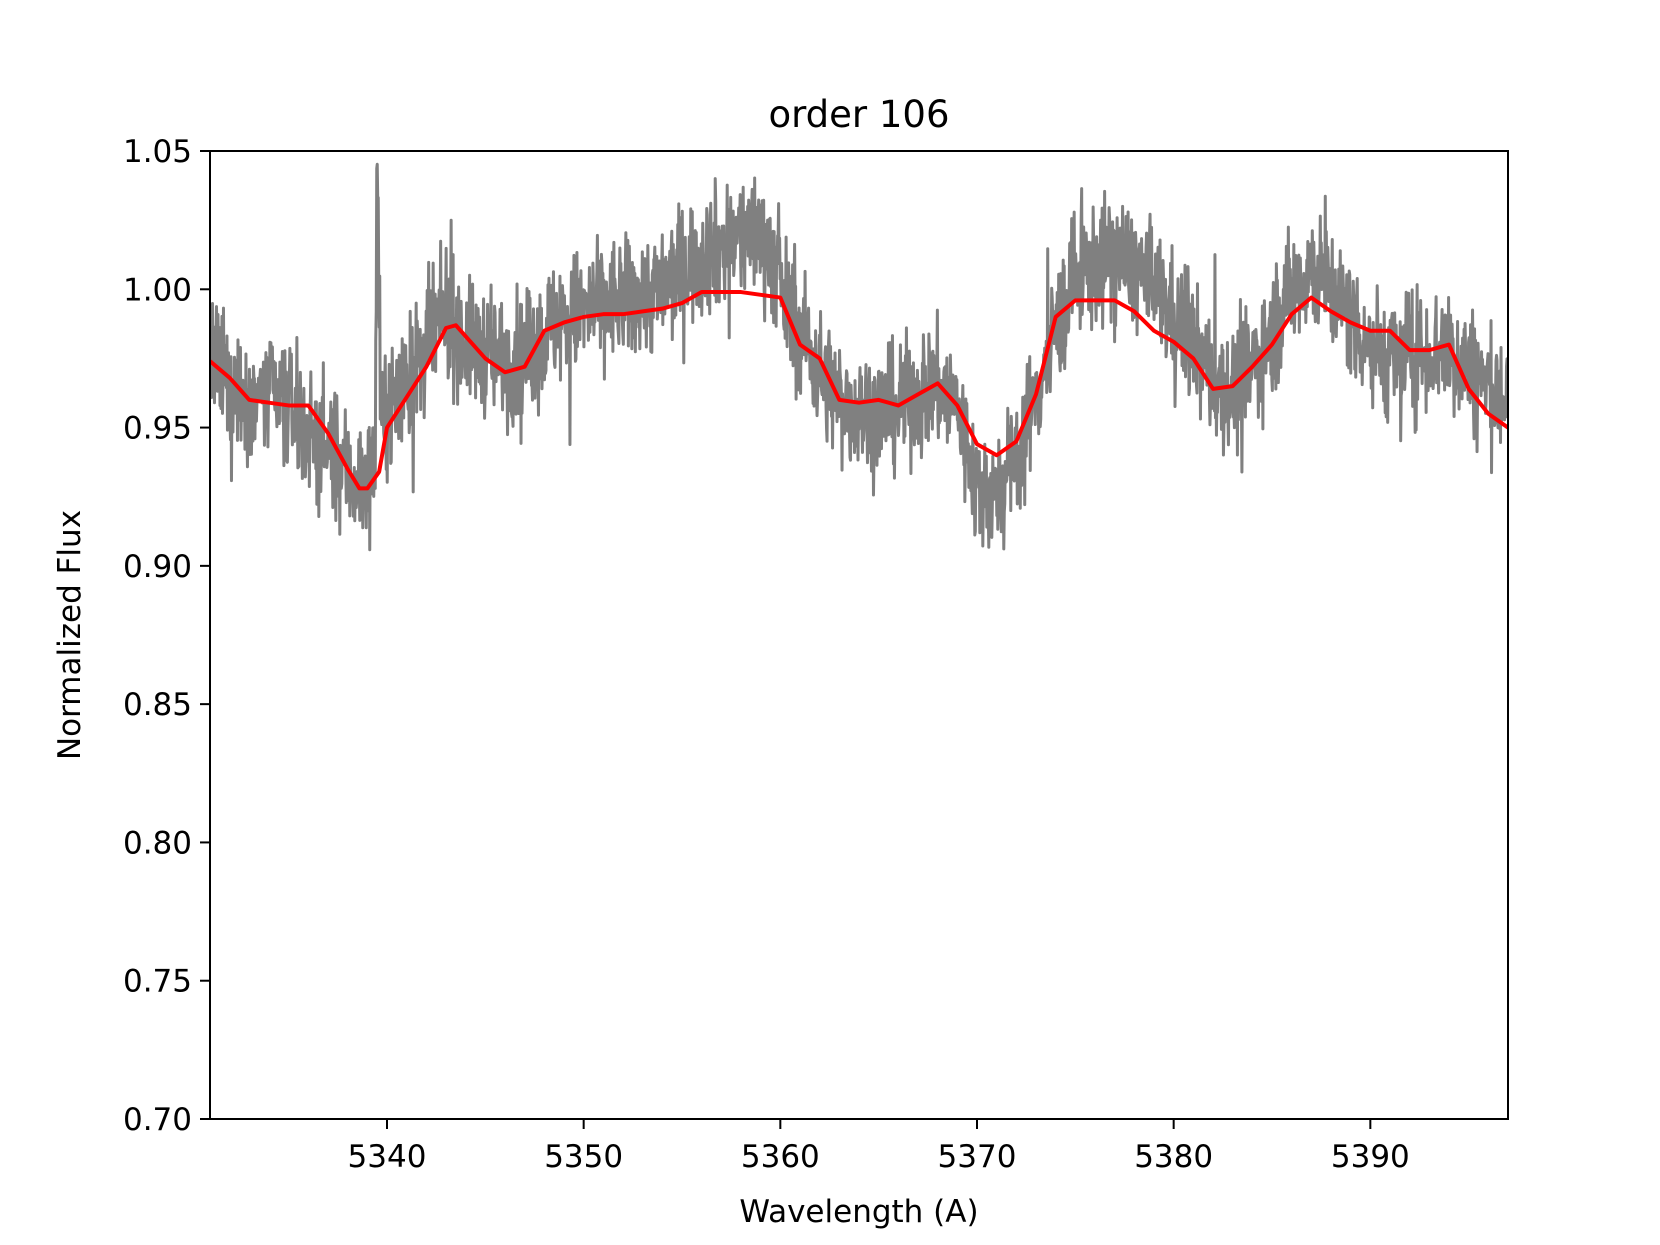 This screenshot has height=1245, width=1660. What do you see at coordinates (157, 290) in the screenshot?
I see `y-tick-label: 1.00` at bounding box center [157, 290].